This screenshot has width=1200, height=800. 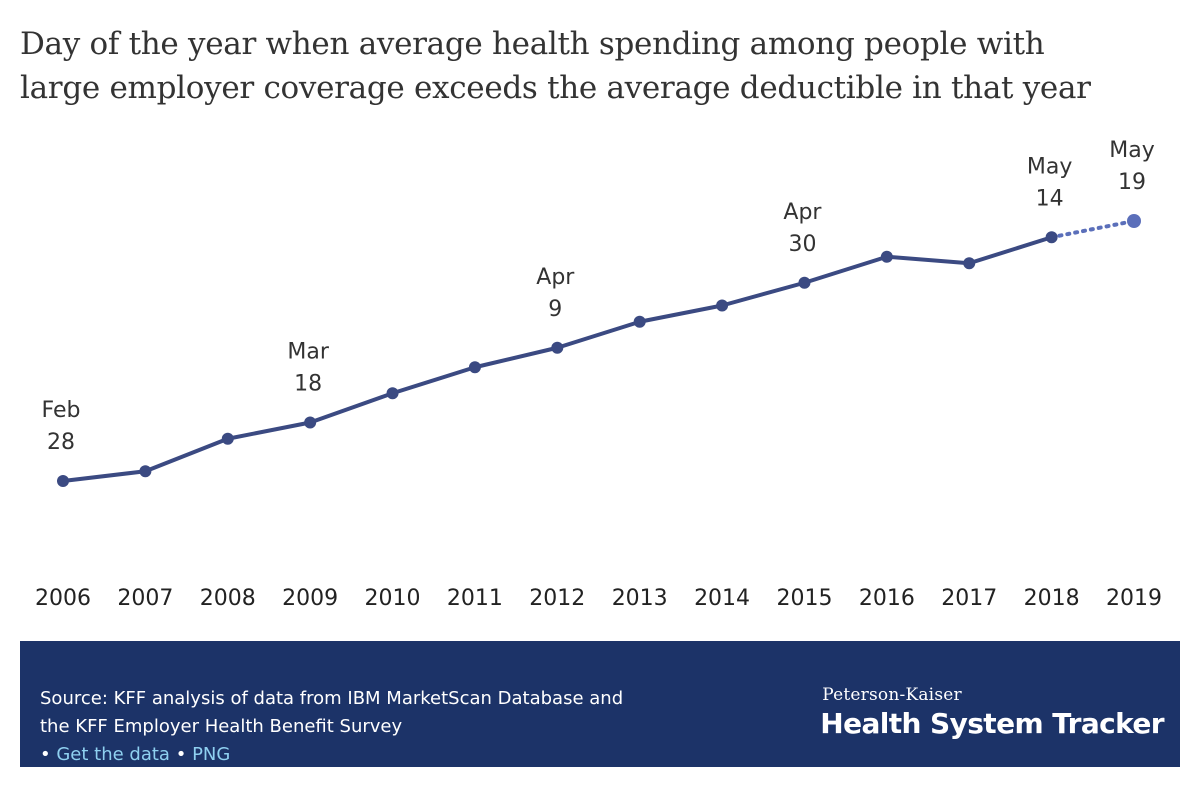 I want to click on data-label-month-2009: Mar, so click(x=308, y=352).